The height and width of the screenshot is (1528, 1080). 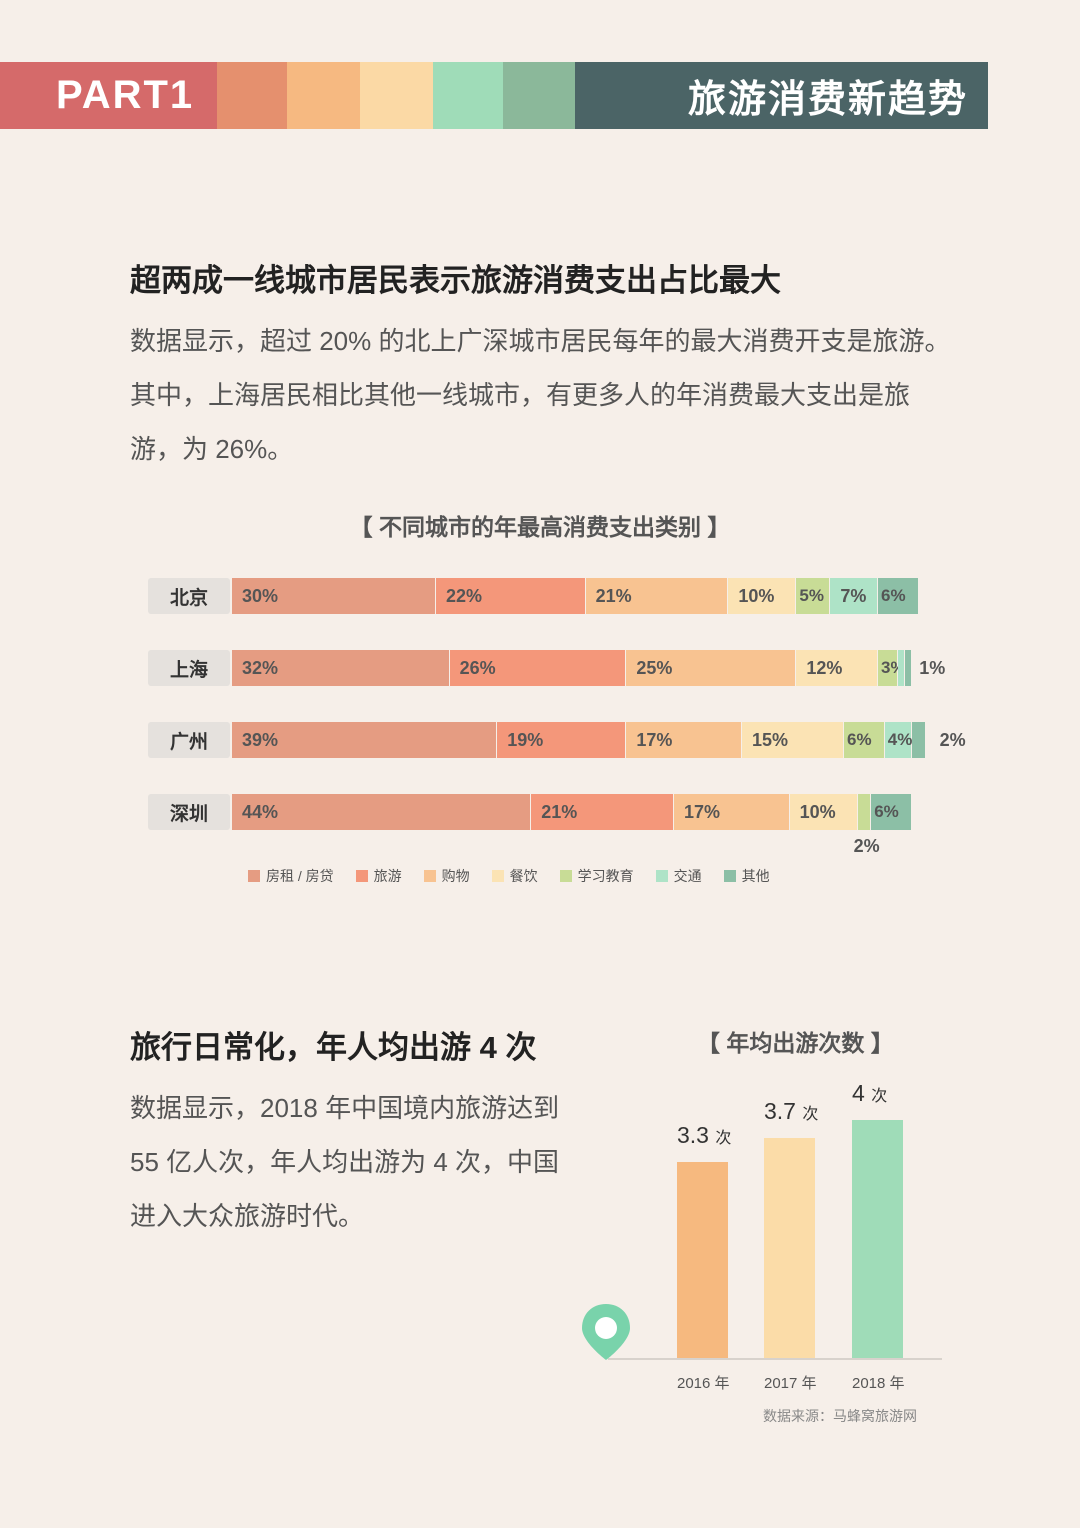 I want to click on bar-segment: 4%, so click(x=898, y=740).